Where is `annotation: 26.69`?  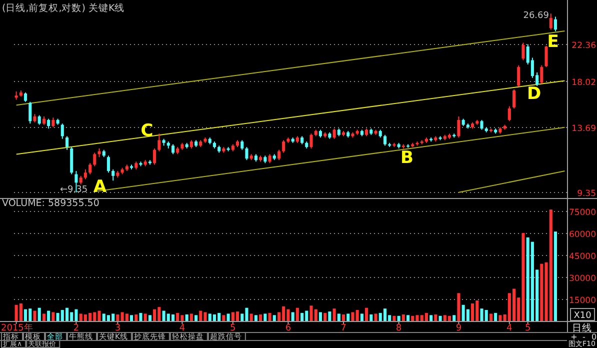 annotation: 26.69 is located at coordinates (536, 16).